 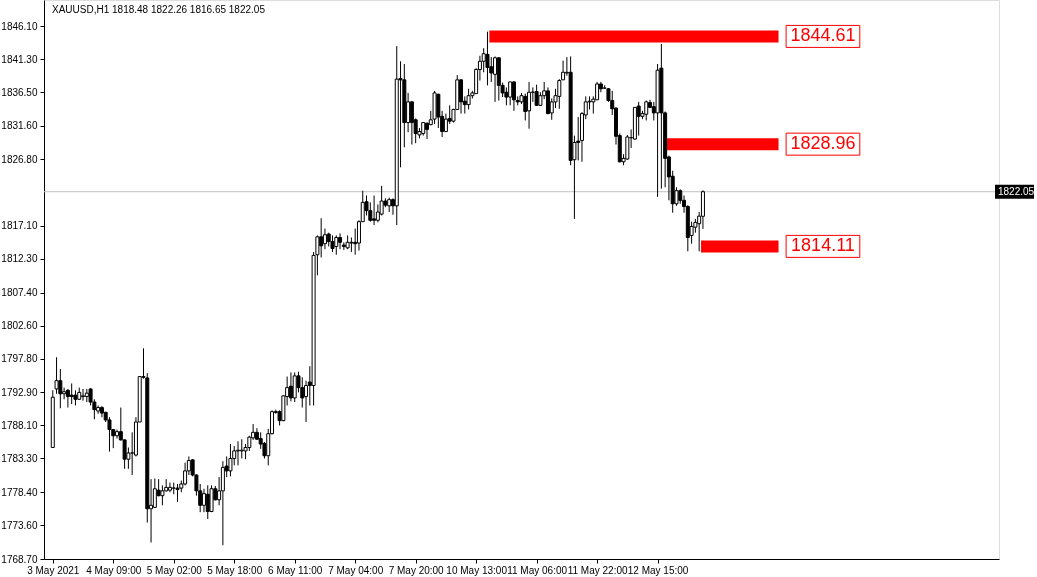 I want to click on x-tick-label: 7 May 04:00, so click(x=356, y=570).